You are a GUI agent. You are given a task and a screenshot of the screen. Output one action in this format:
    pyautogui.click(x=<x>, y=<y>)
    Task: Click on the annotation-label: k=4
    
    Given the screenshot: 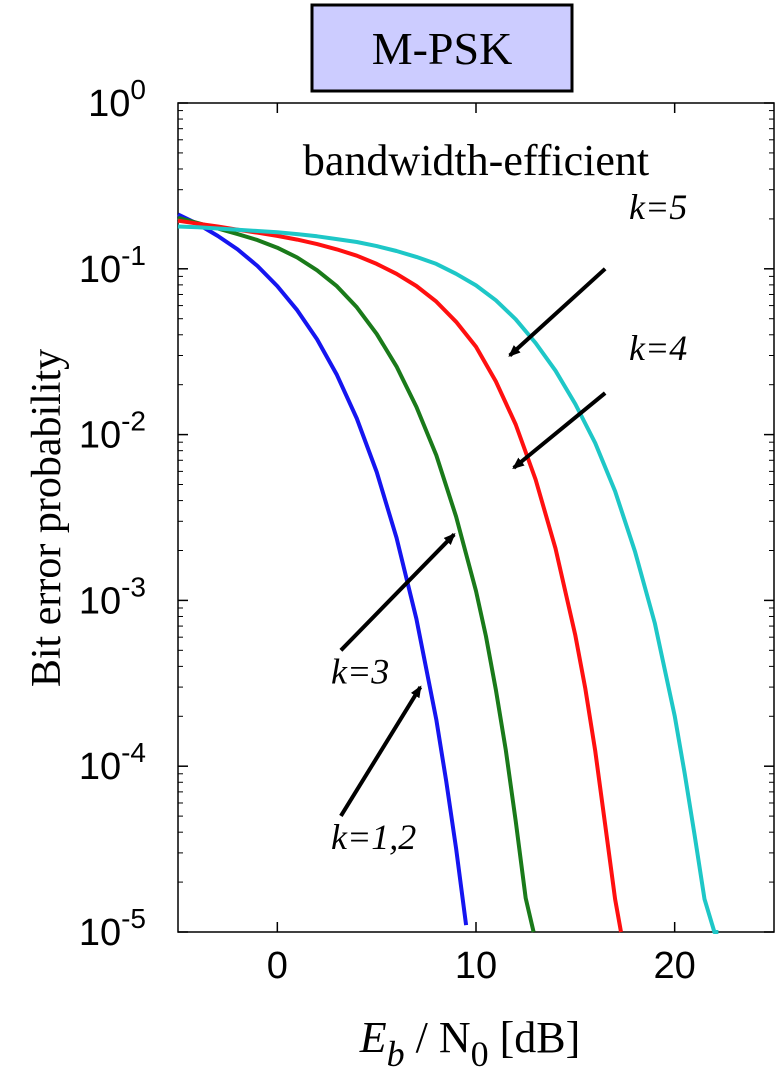 What is the action you would take?
    pyautogui.click(x=658, y=348)
    